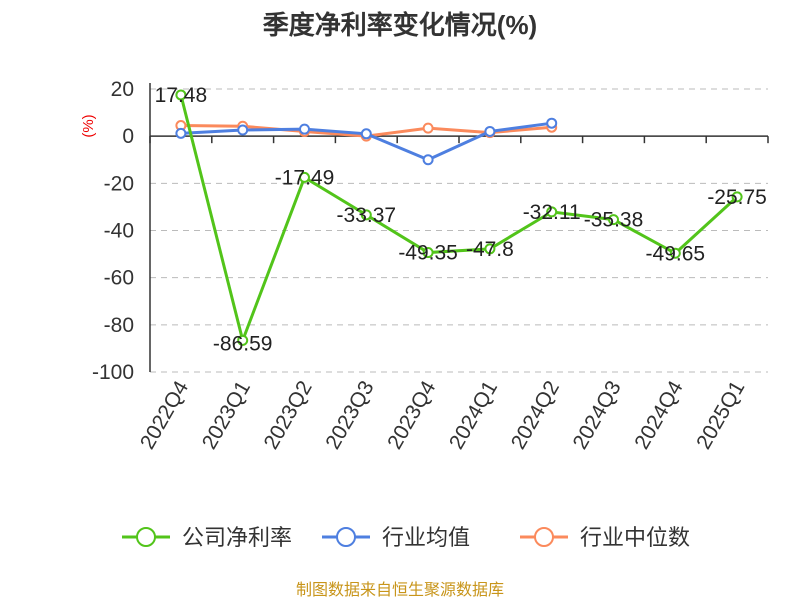  I want to click on data-label: -17.49, so click(305, 177).